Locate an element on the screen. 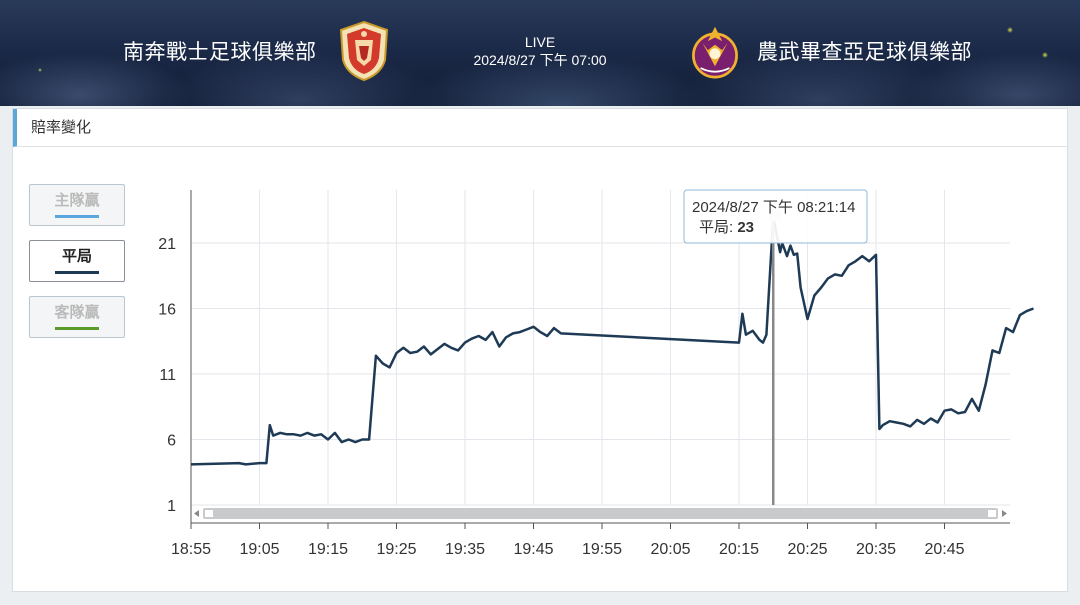 This screenshot has width=1080, height=605. x-tick-label: 20:05 is located at coordinates (670, 549).